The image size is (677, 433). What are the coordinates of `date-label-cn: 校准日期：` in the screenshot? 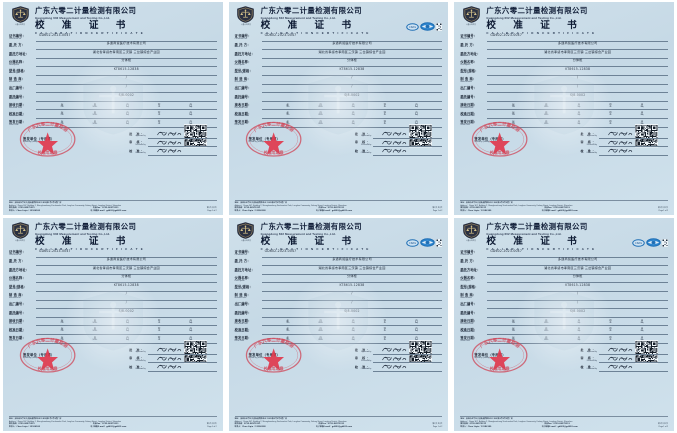 It's located at (243, 113).